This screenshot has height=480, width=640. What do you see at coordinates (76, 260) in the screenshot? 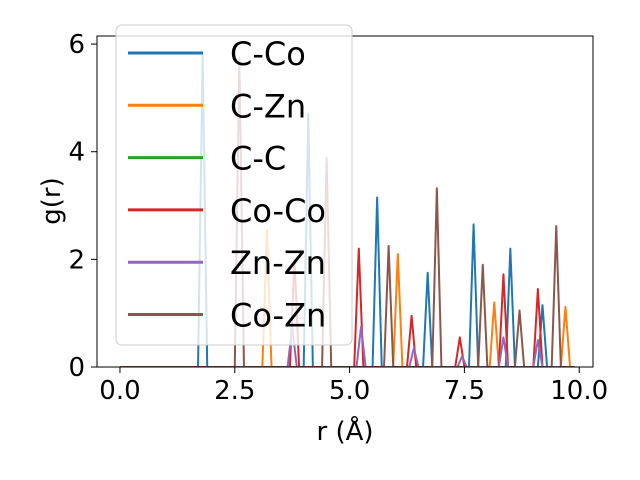
I see `y-tick-label: 2` at bounding box center [76, 260].